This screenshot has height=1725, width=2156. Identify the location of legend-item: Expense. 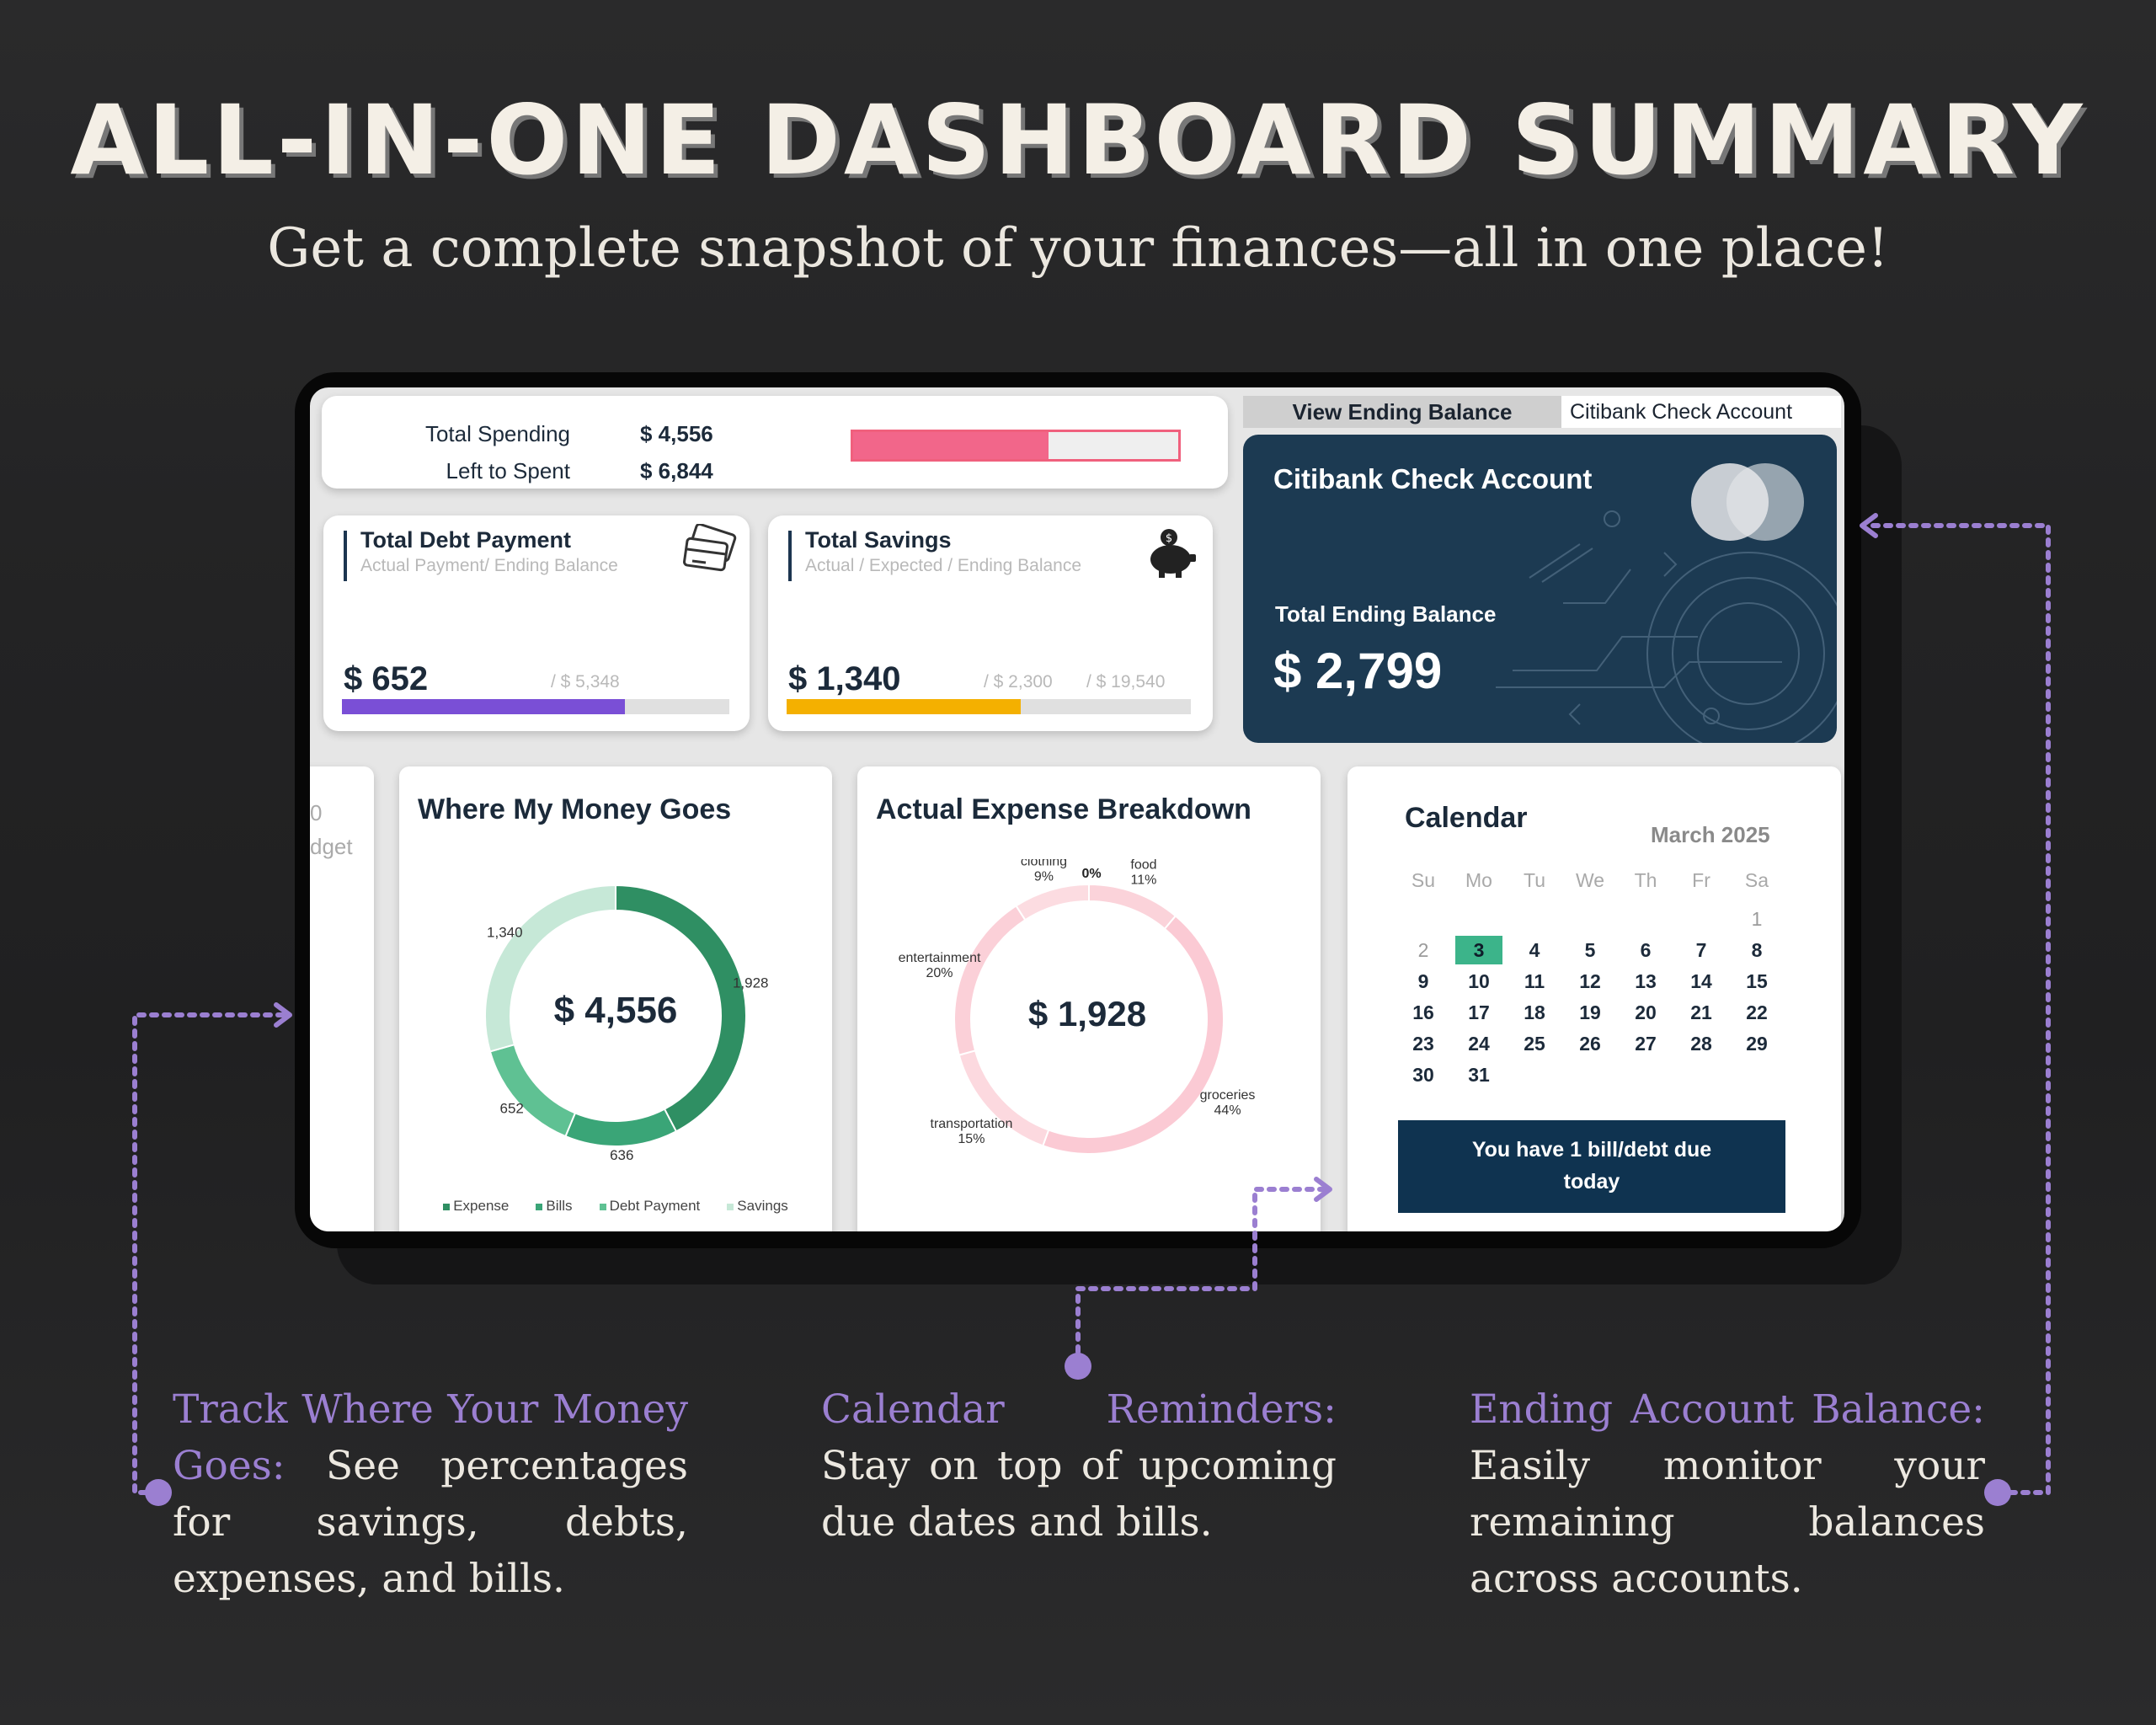
(476, 1206).